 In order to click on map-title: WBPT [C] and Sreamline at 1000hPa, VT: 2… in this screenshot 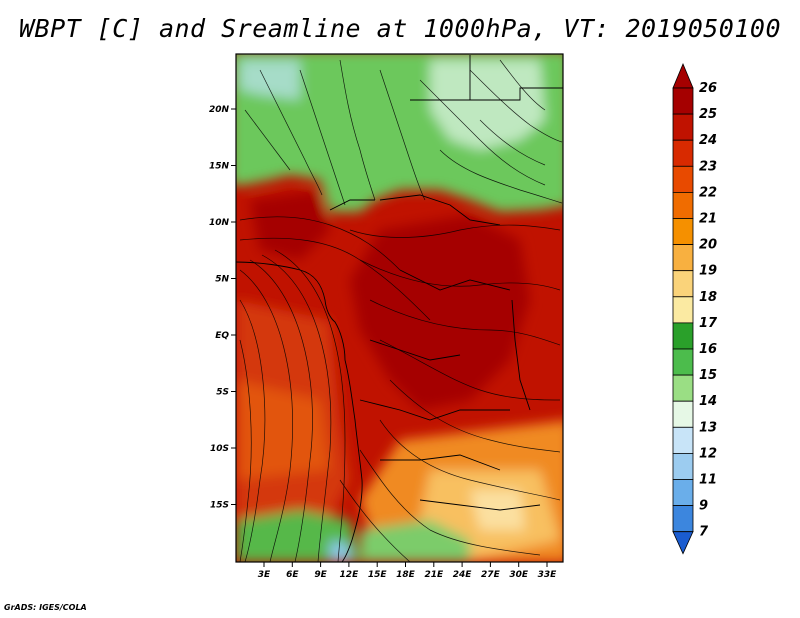, I will do `click(399, 28)`.